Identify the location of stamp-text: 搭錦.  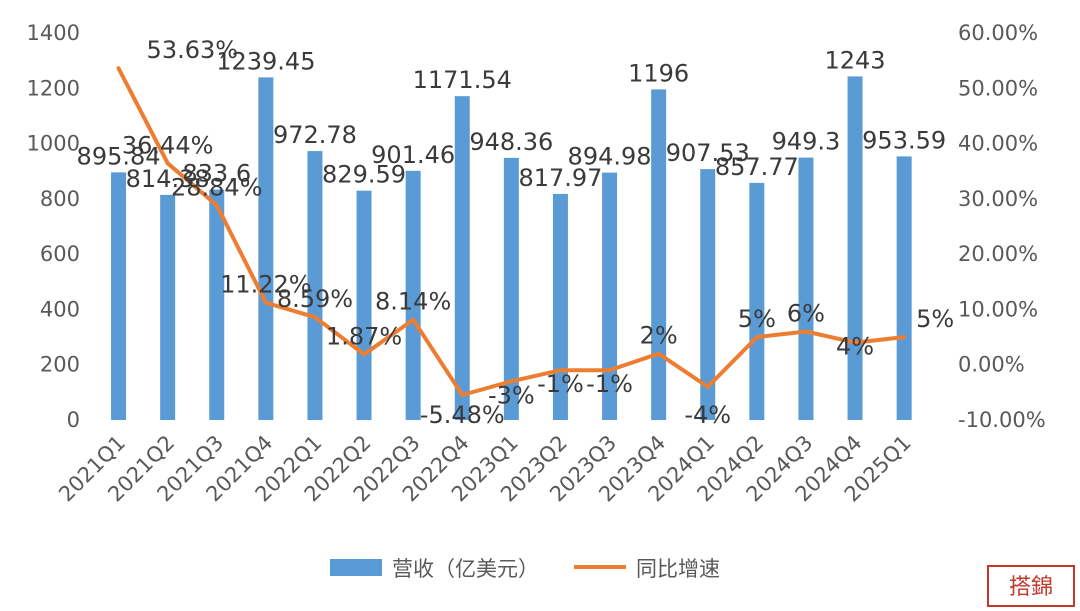
(1031, 587).